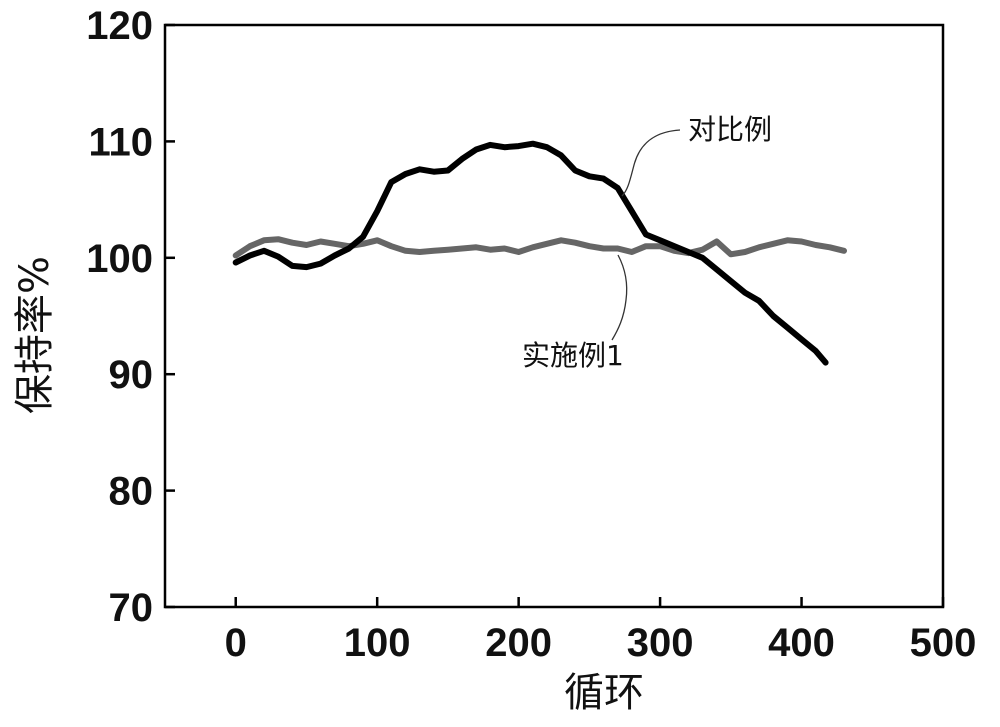 This screenshot has height=727, width=1000. What do you see at coordinates (573, 355) in the screenshot?
I see `annotation-example1: 实施例1` at bounding box center [573, 355].